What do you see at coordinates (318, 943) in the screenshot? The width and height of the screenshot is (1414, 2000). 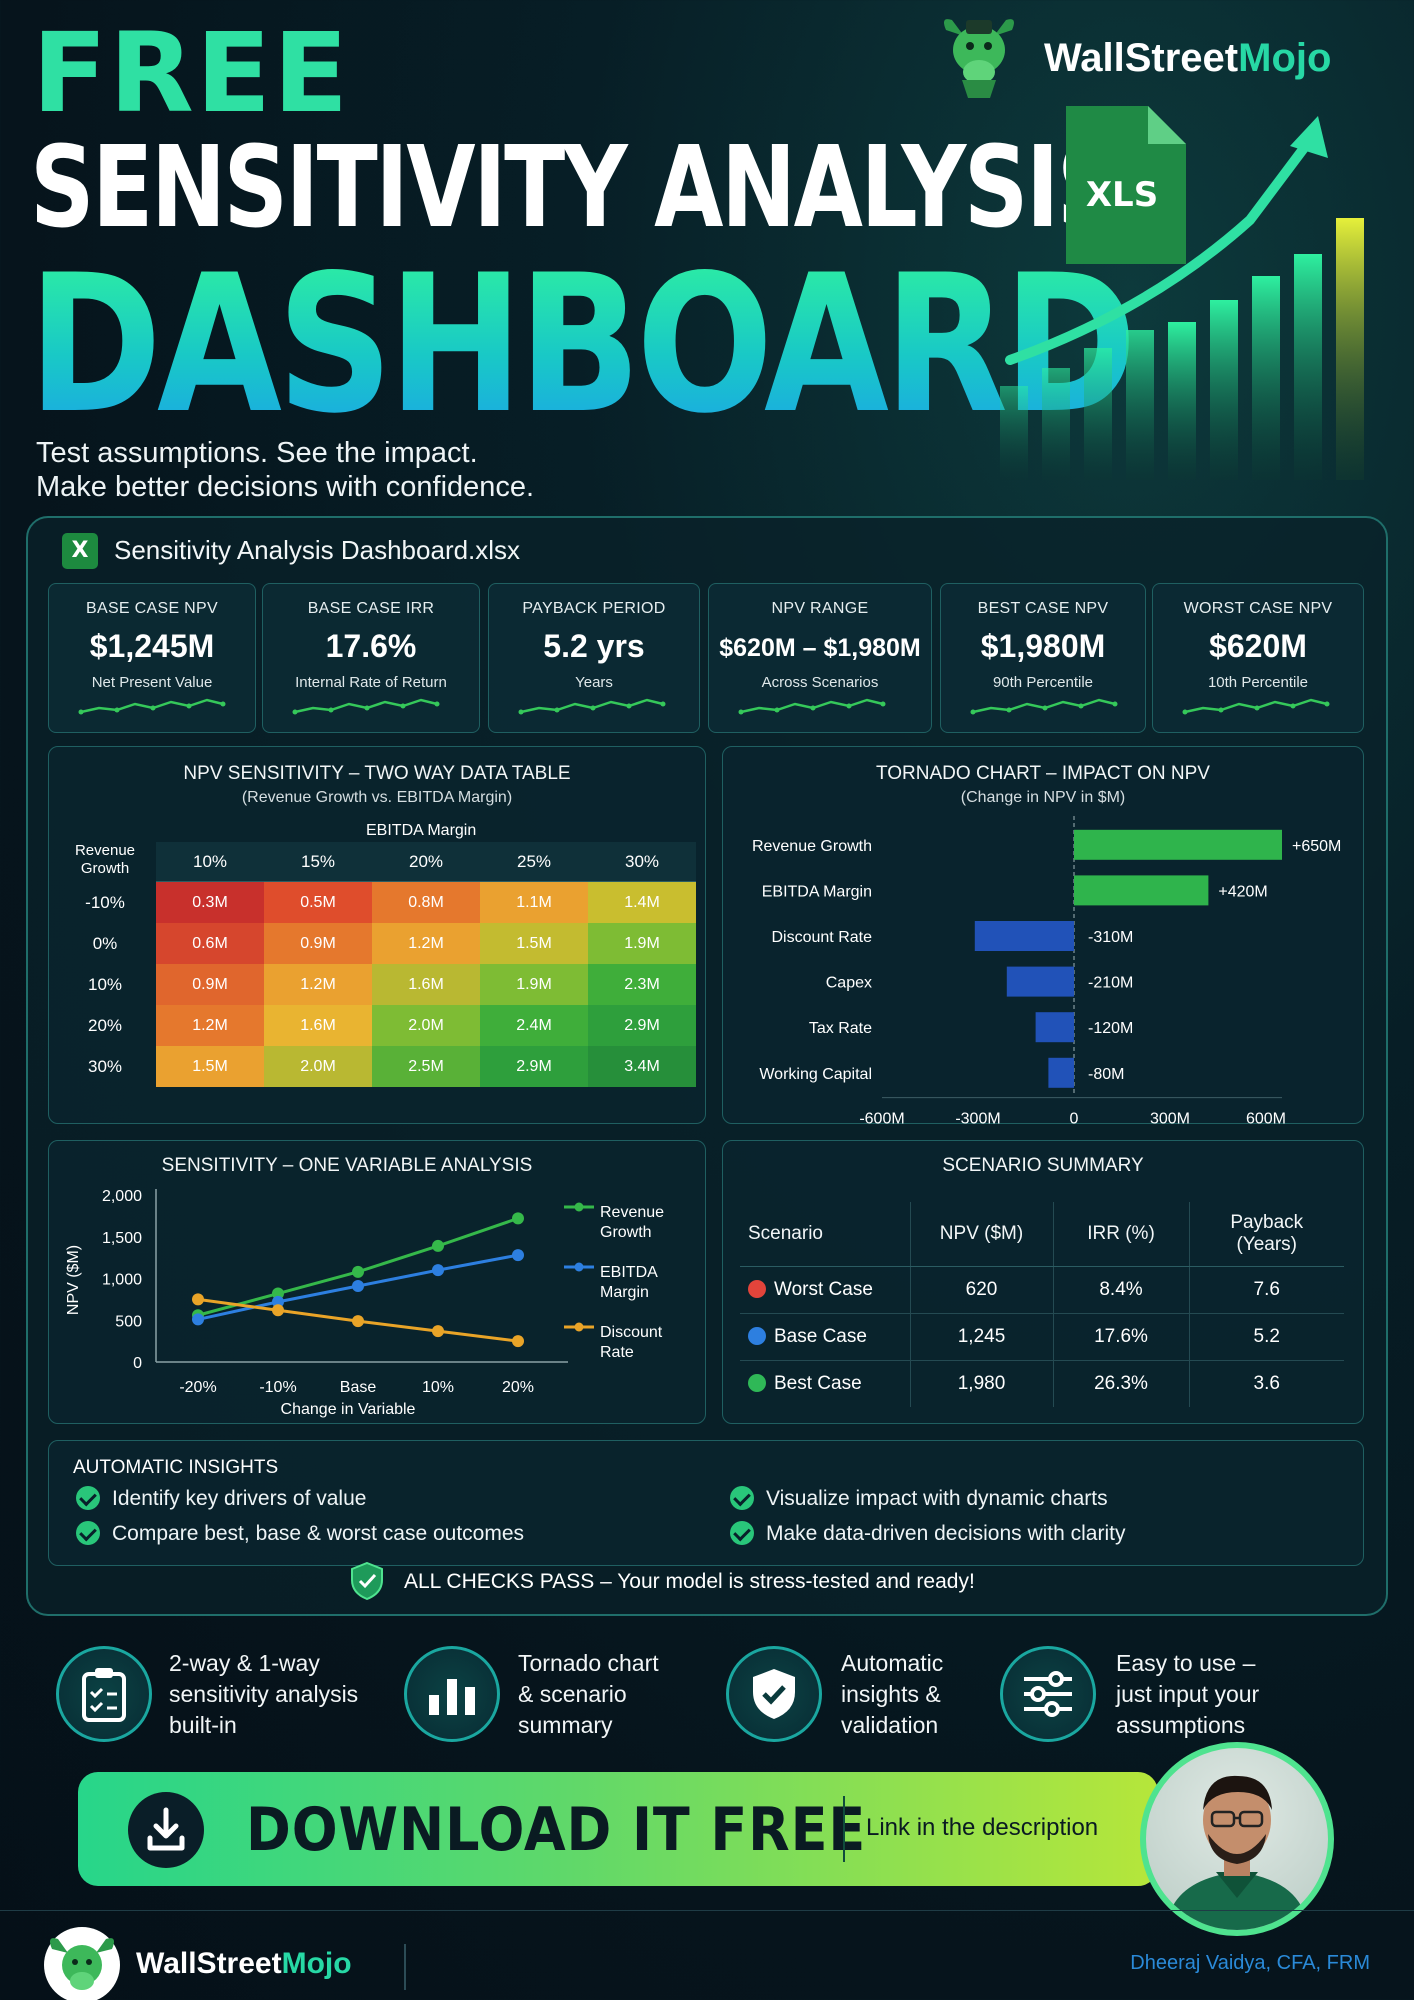 I see `heatmap-cell: 0.9M` at bounding box center [318, 943].